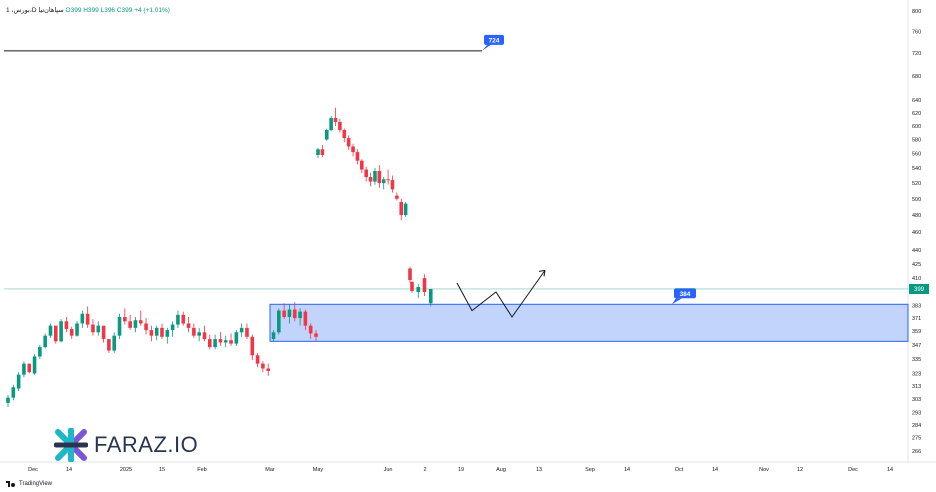 This screenshot has height=492, width=936. I want to click on x-tick-label: 2, so click(424, 470).